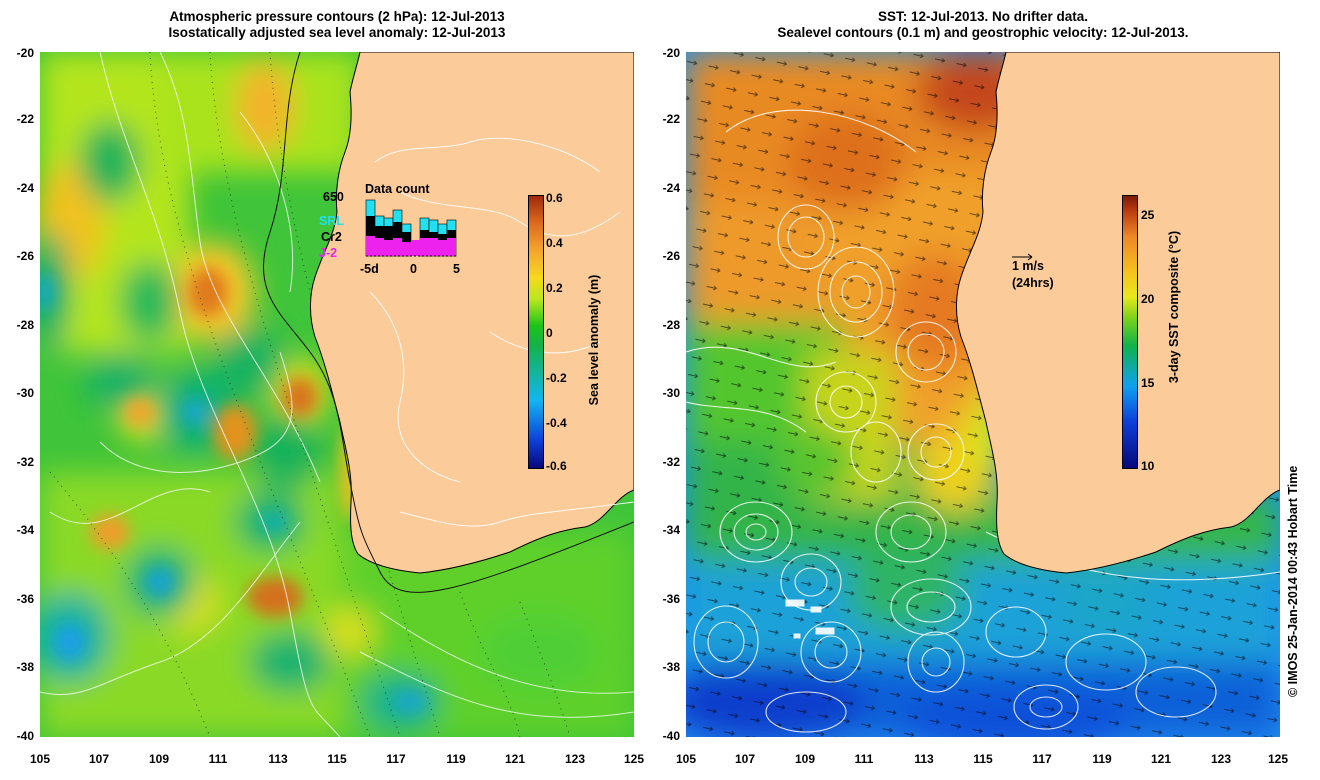  What do you see at coordinates (924, 759) in the screenshot?
I see `right-x-tick: 113` at bounding box center [924, 759].